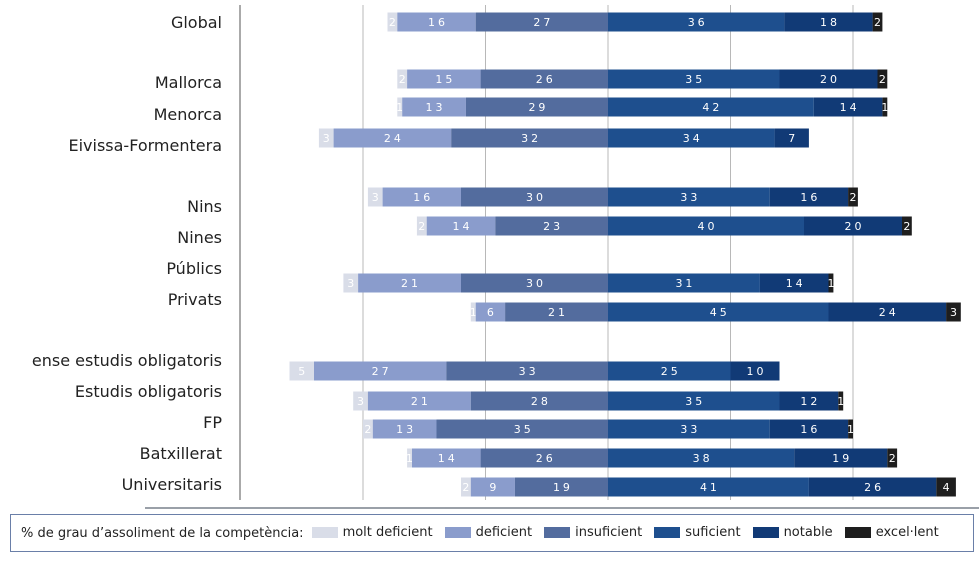  I want to click on bar-value-label: 19, so click(842, 458).